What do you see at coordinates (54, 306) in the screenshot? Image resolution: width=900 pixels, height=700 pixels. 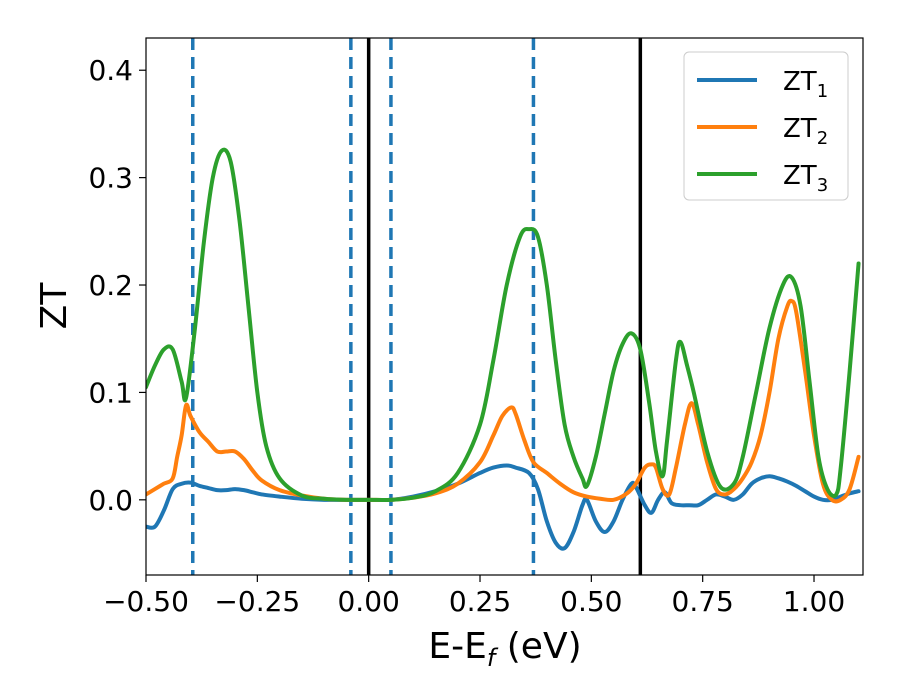 I see `y-axis-title: ZT` at bounding box center [54, 306].